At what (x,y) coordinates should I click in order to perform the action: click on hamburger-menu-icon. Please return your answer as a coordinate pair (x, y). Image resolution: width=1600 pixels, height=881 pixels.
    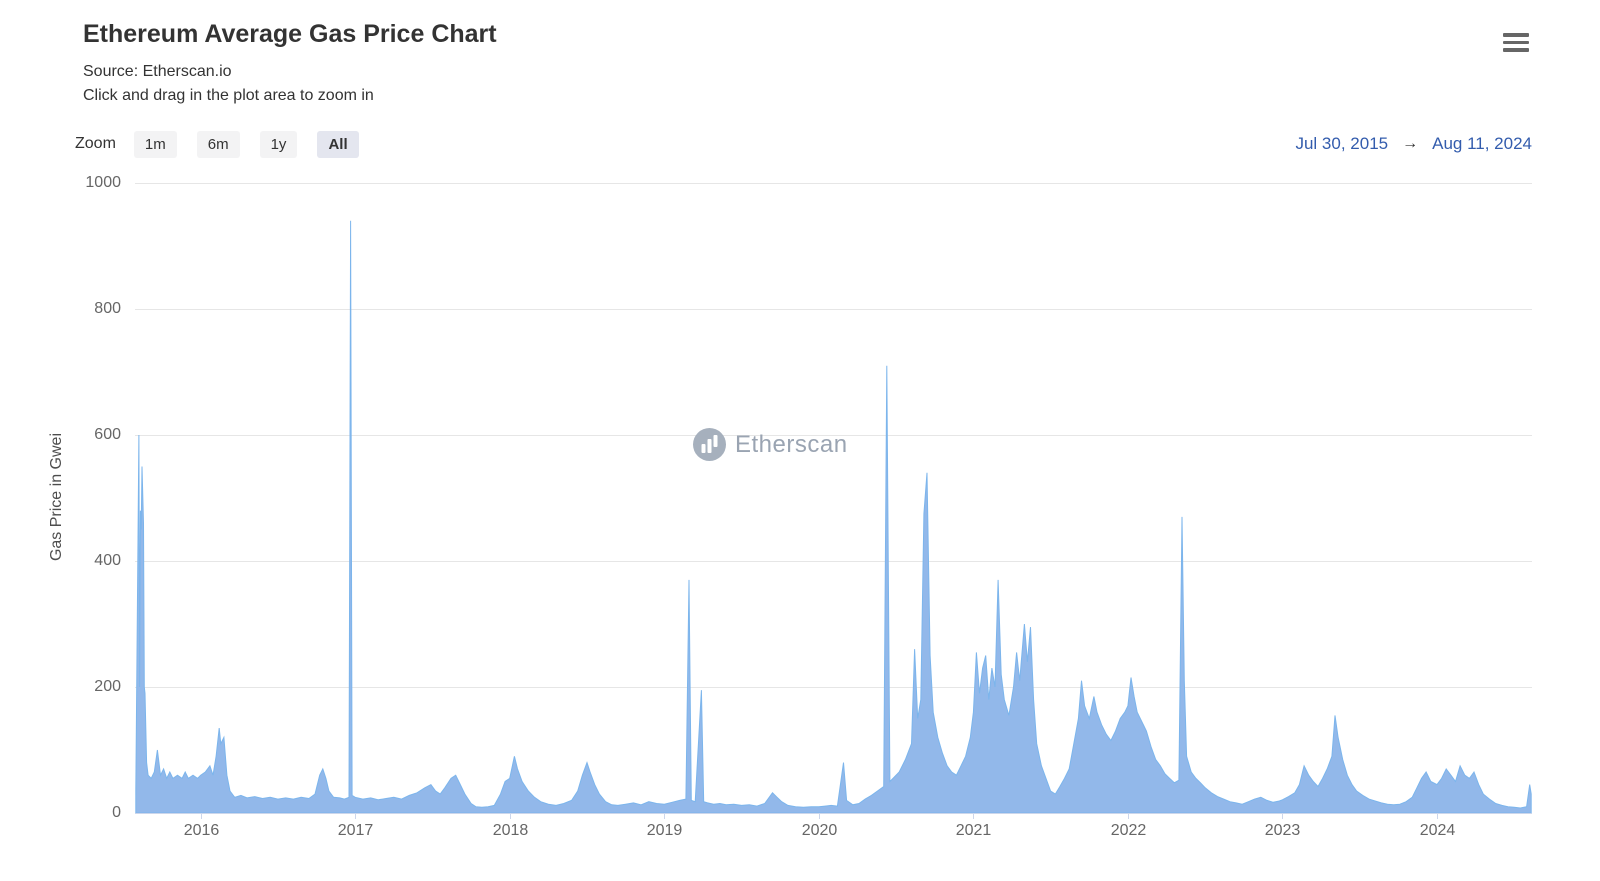
    Looking at the image, I should click on (1516, 43).